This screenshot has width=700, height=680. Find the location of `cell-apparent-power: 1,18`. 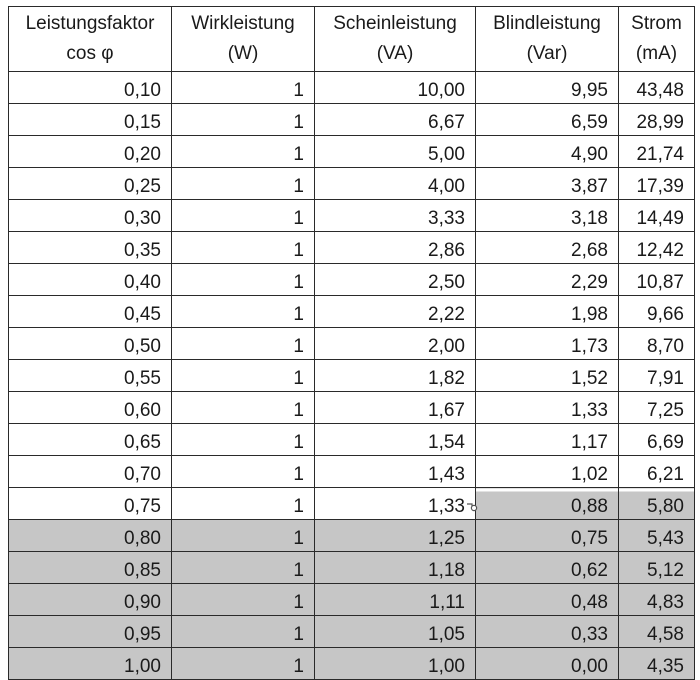

cell-apparent-power: 1,18 is located at coordinates (395, 567).